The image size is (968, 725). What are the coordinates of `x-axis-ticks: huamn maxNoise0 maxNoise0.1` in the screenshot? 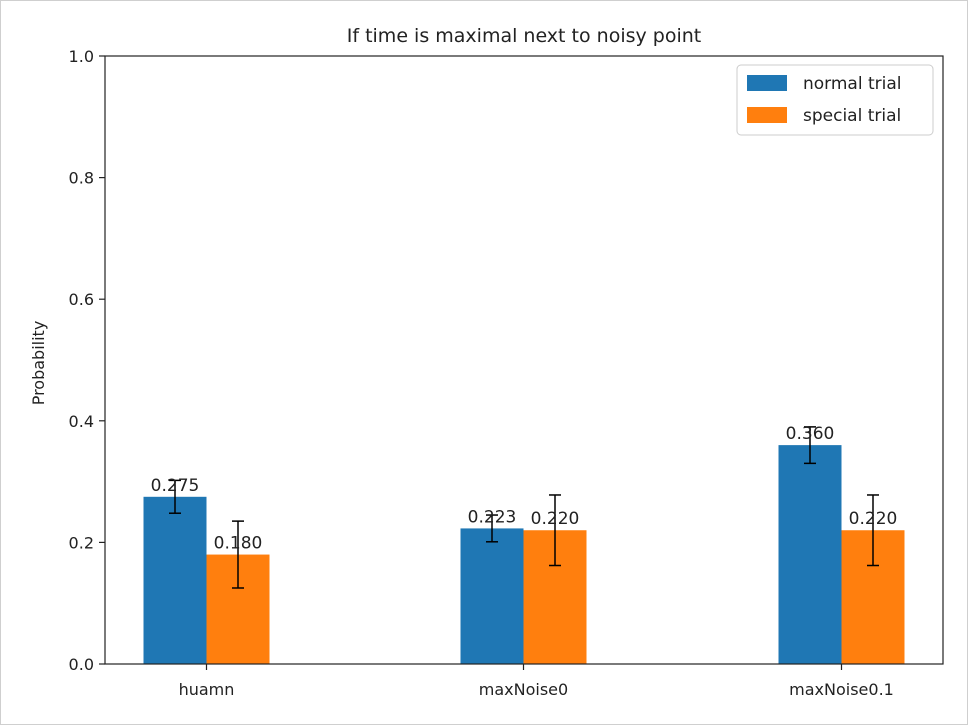 It's located at (536, 681).